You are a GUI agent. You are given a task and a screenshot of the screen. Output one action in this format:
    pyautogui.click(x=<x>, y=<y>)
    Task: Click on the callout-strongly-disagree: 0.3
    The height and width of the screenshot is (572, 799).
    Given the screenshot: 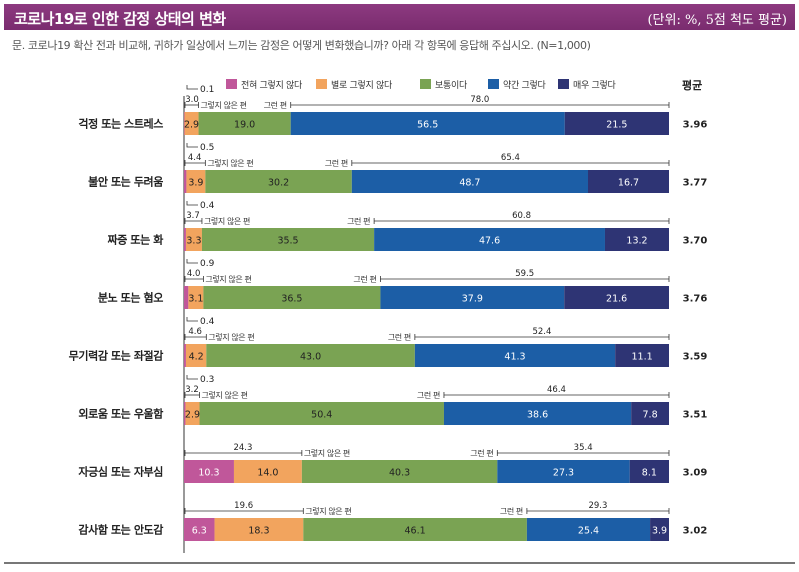 What is the action you would take?
    pyautogui.click(x=207, y=380)
    